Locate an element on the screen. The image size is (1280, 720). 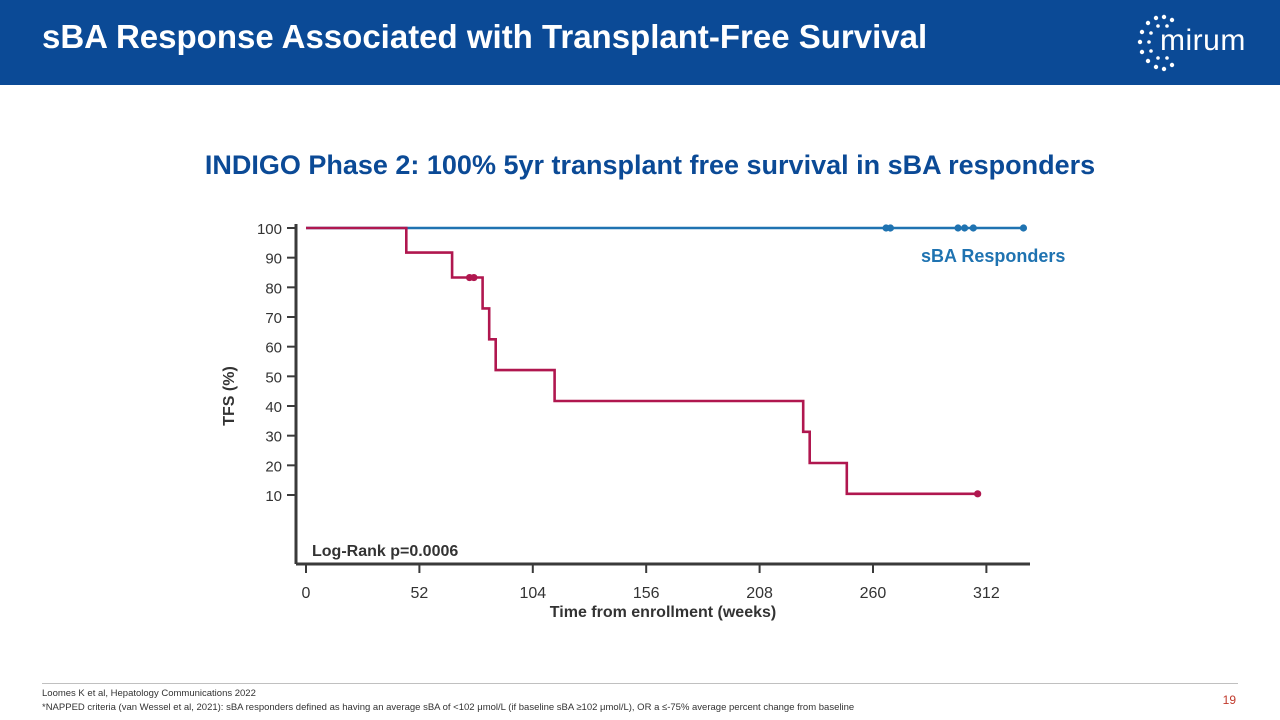
y-tick-label: 10 is located at coordinates (273, 496).